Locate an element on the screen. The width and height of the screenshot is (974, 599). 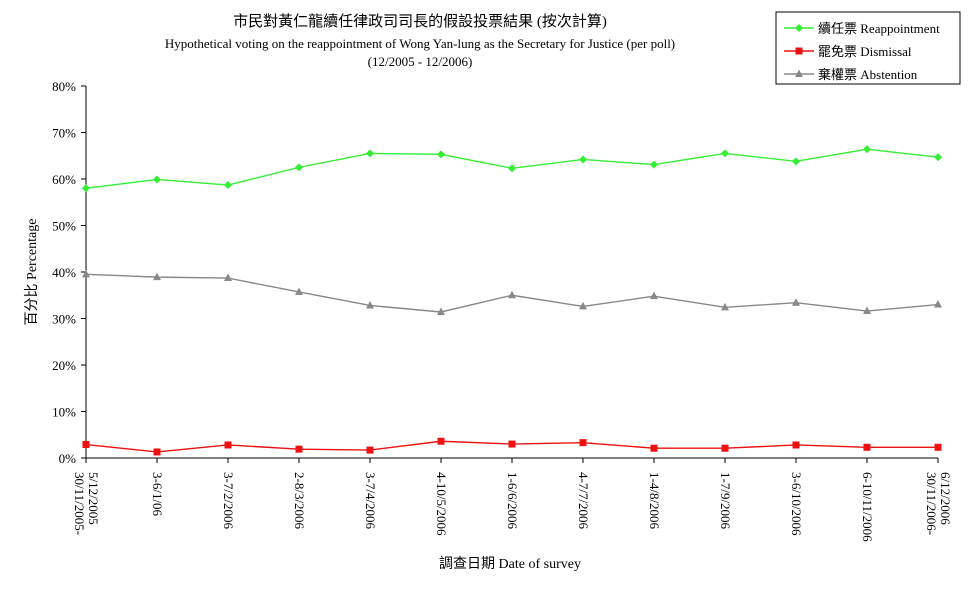
y-tick-label: 80% is located at coordinates (64, 86).